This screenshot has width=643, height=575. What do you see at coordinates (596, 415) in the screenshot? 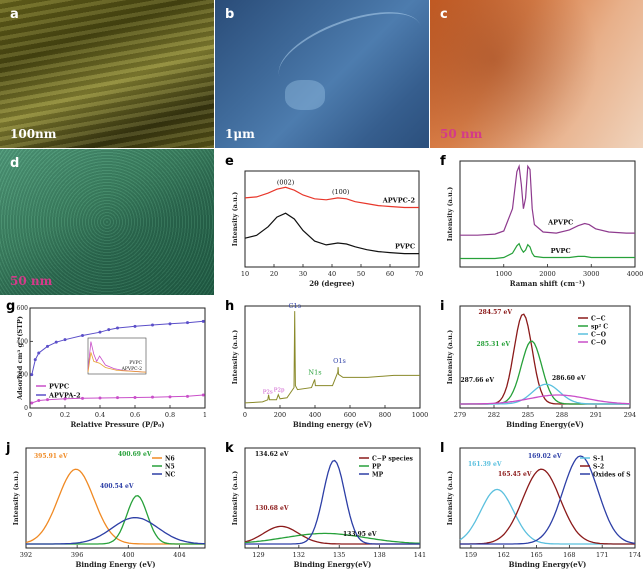
I see `x-tick-label: 291` at bounding box center [596, 415].